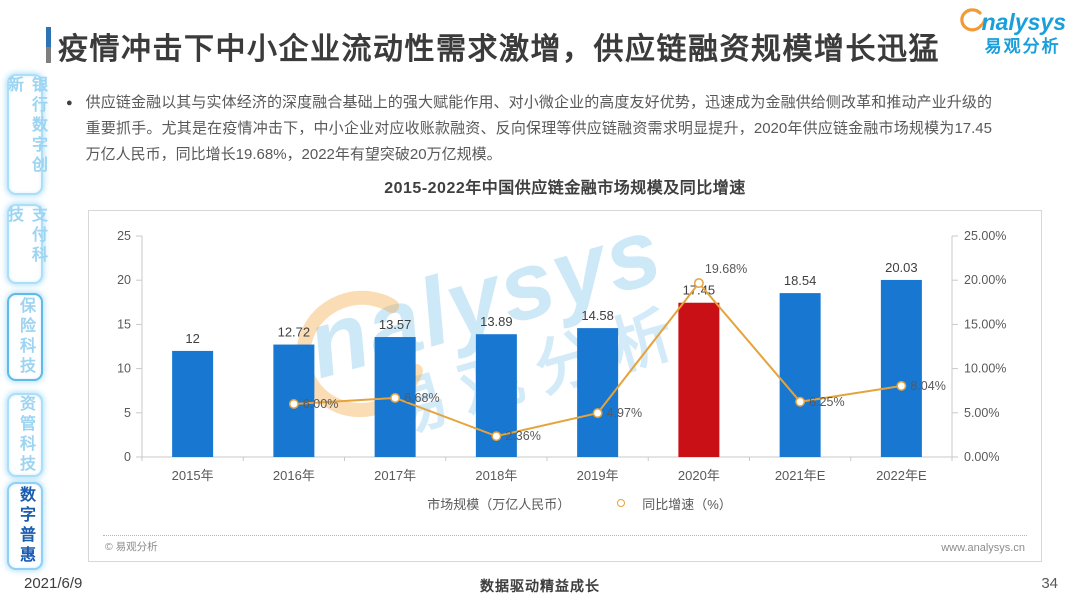 This screenshot has height=608, width=1080. I want to click on page-title: 疫情冲击下中小企业流动性需求激增，供应链融资规模增长迅猛, so click(499, 49).